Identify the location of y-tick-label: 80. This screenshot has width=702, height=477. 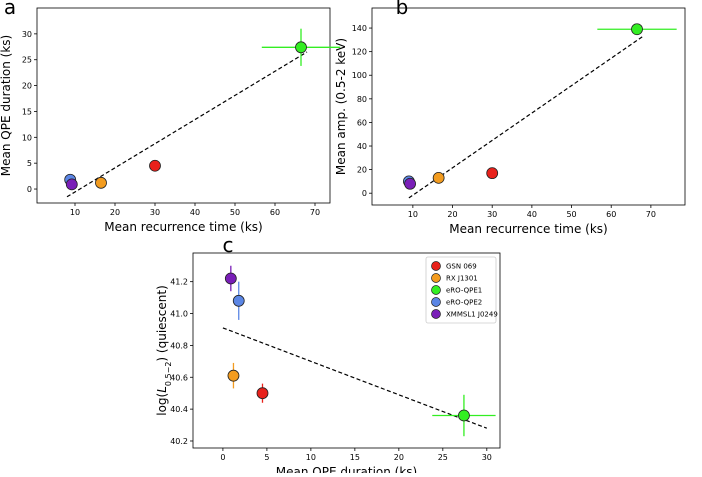
(362, 99).